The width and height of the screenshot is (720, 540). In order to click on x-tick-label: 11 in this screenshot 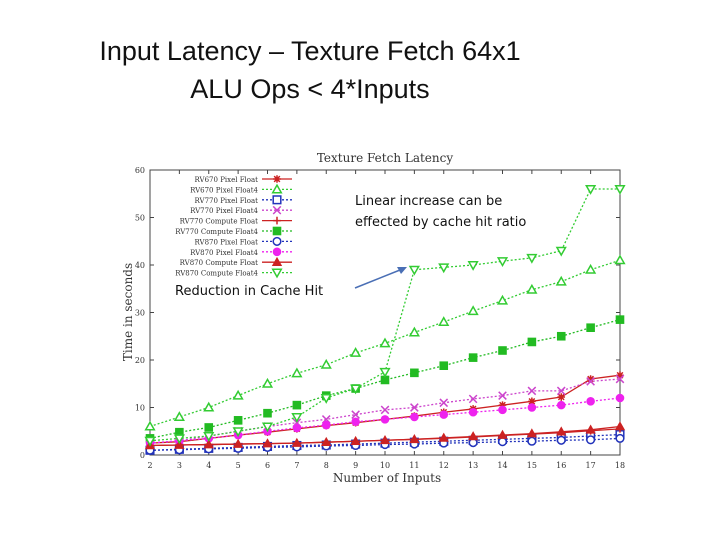, I will do `click(414, 465)`.